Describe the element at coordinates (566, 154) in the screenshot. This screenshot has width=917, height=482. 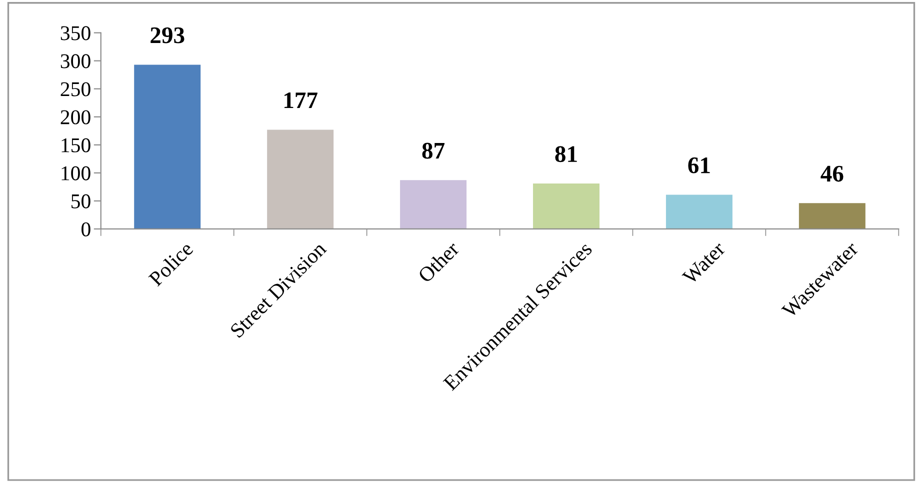
I see `data-label: 81` at that location.